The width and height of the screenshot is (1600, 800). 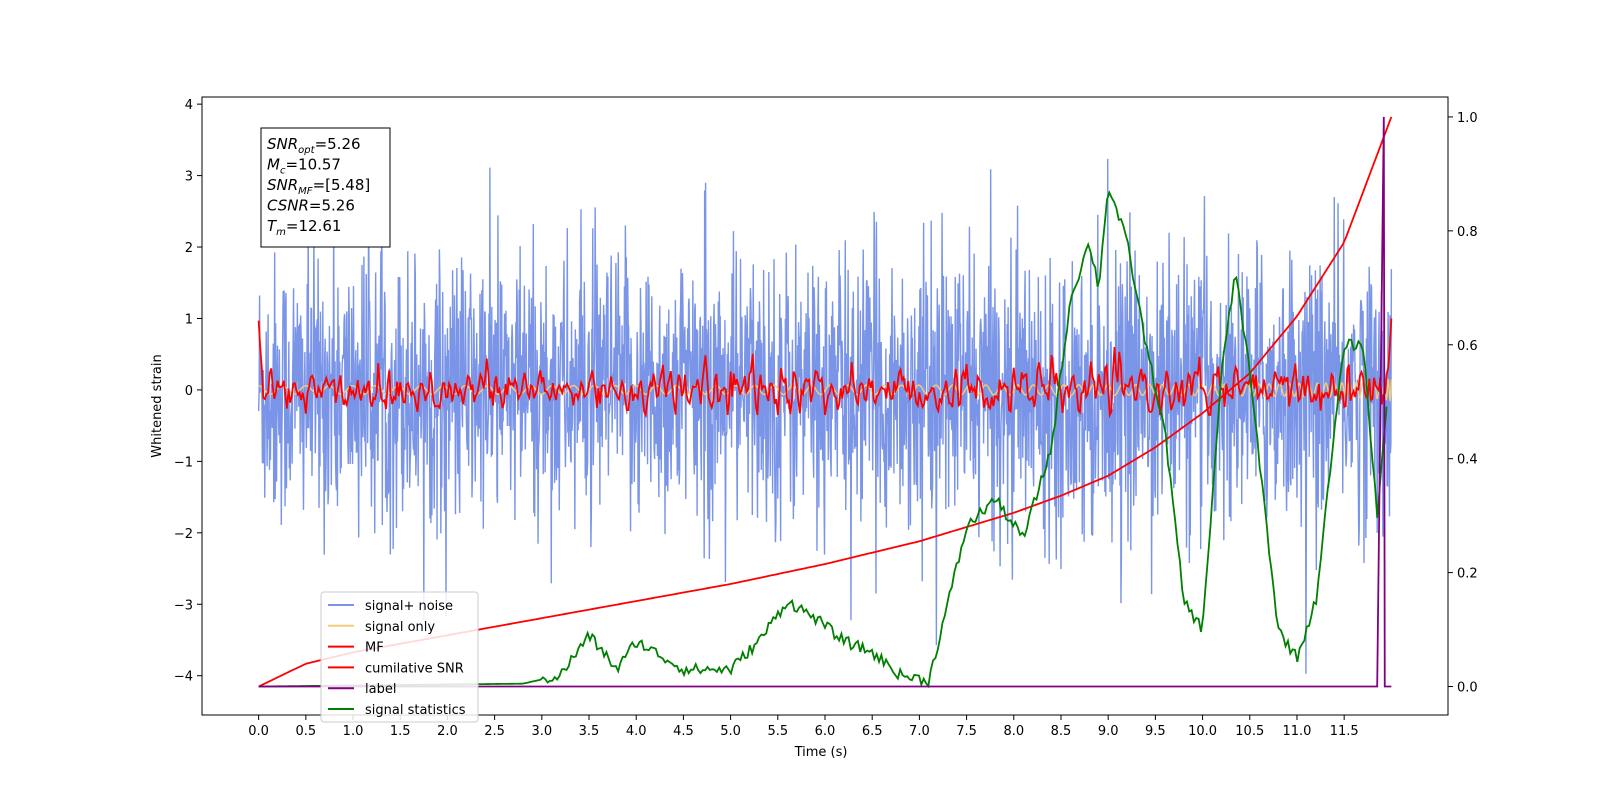 I want to click on legend-entry: cumilative SNR, so click(x=414, y=668).